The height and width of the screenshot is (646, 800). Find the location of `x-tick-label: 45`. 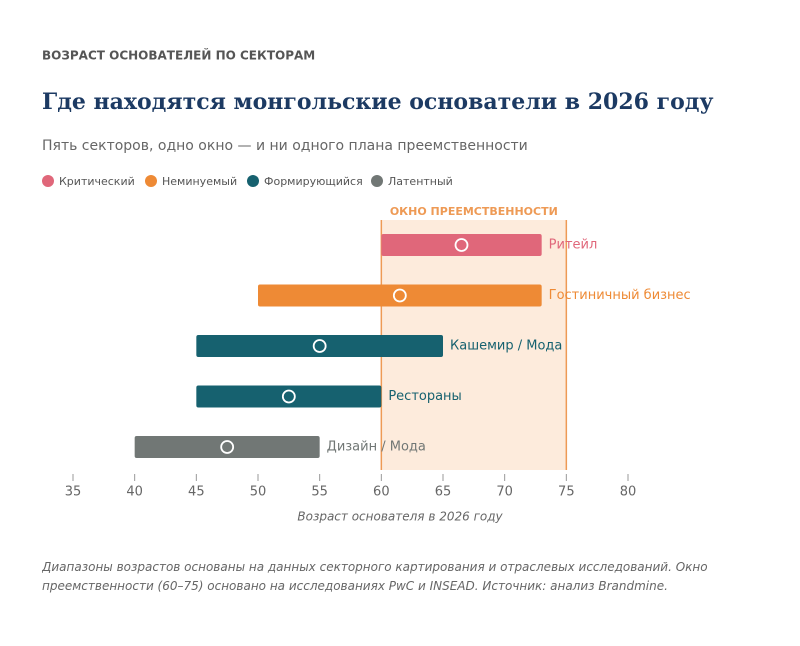

x-tick-label: 45 is located at coordinates (196, 492).